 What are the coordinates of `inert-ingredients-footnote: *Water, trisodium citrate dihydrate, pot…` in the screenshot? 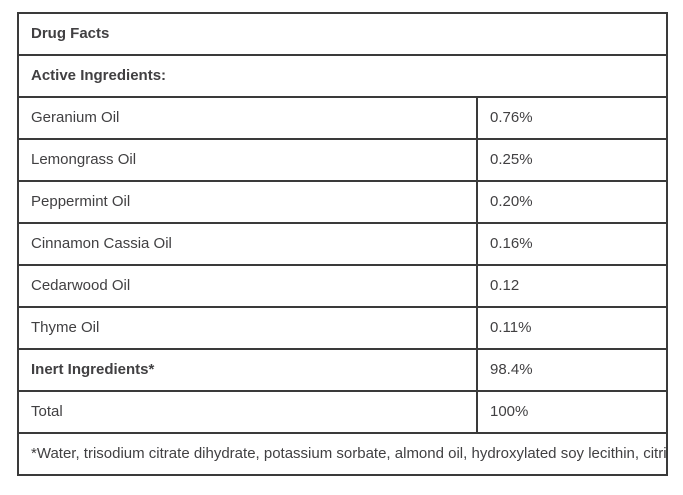 It's located at (342, 454).